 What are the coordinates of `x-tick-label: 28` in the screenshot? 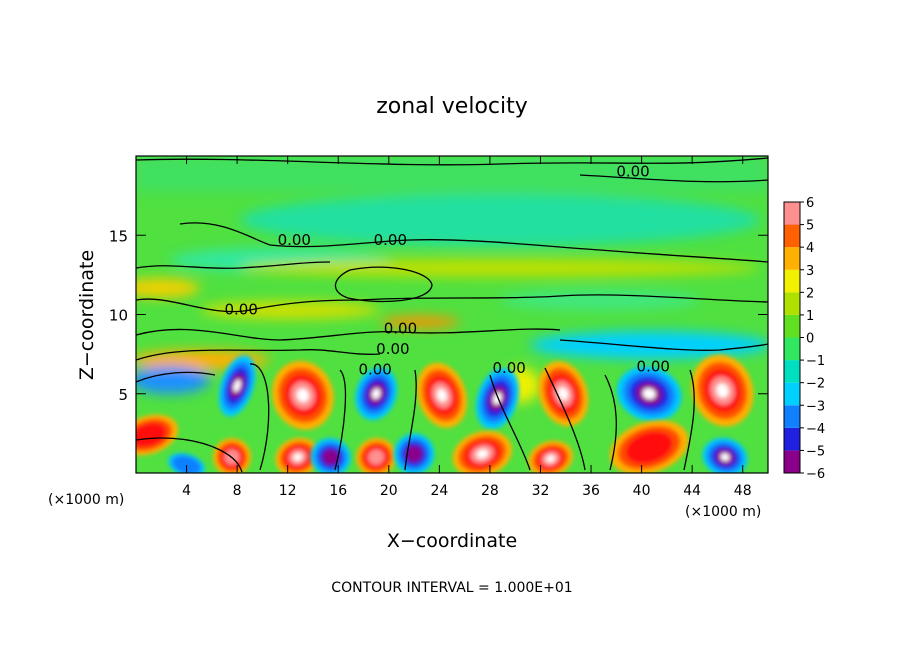 It's located at (490, 491).